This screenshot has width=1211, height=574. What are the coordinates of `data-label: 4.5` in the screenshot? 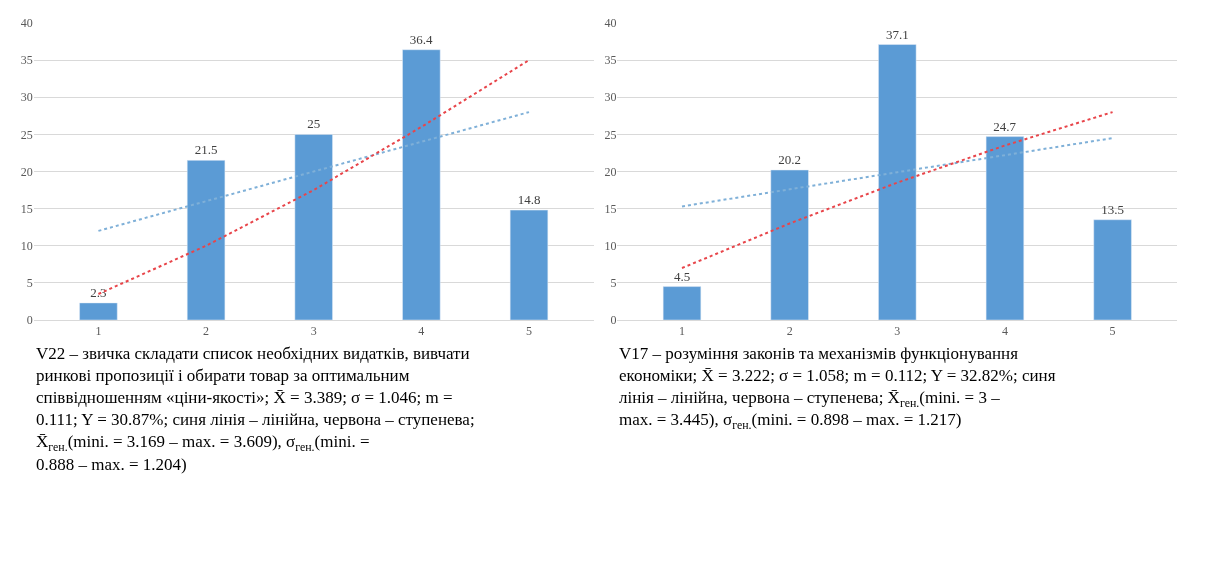 It's located at (682, 276).